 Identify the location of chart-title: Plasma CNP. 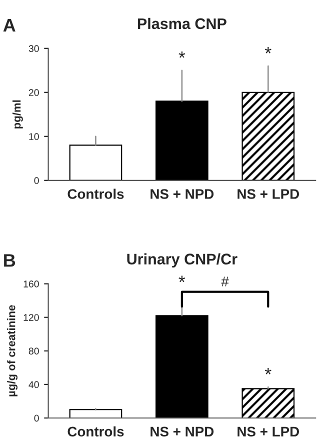
(182, 24).